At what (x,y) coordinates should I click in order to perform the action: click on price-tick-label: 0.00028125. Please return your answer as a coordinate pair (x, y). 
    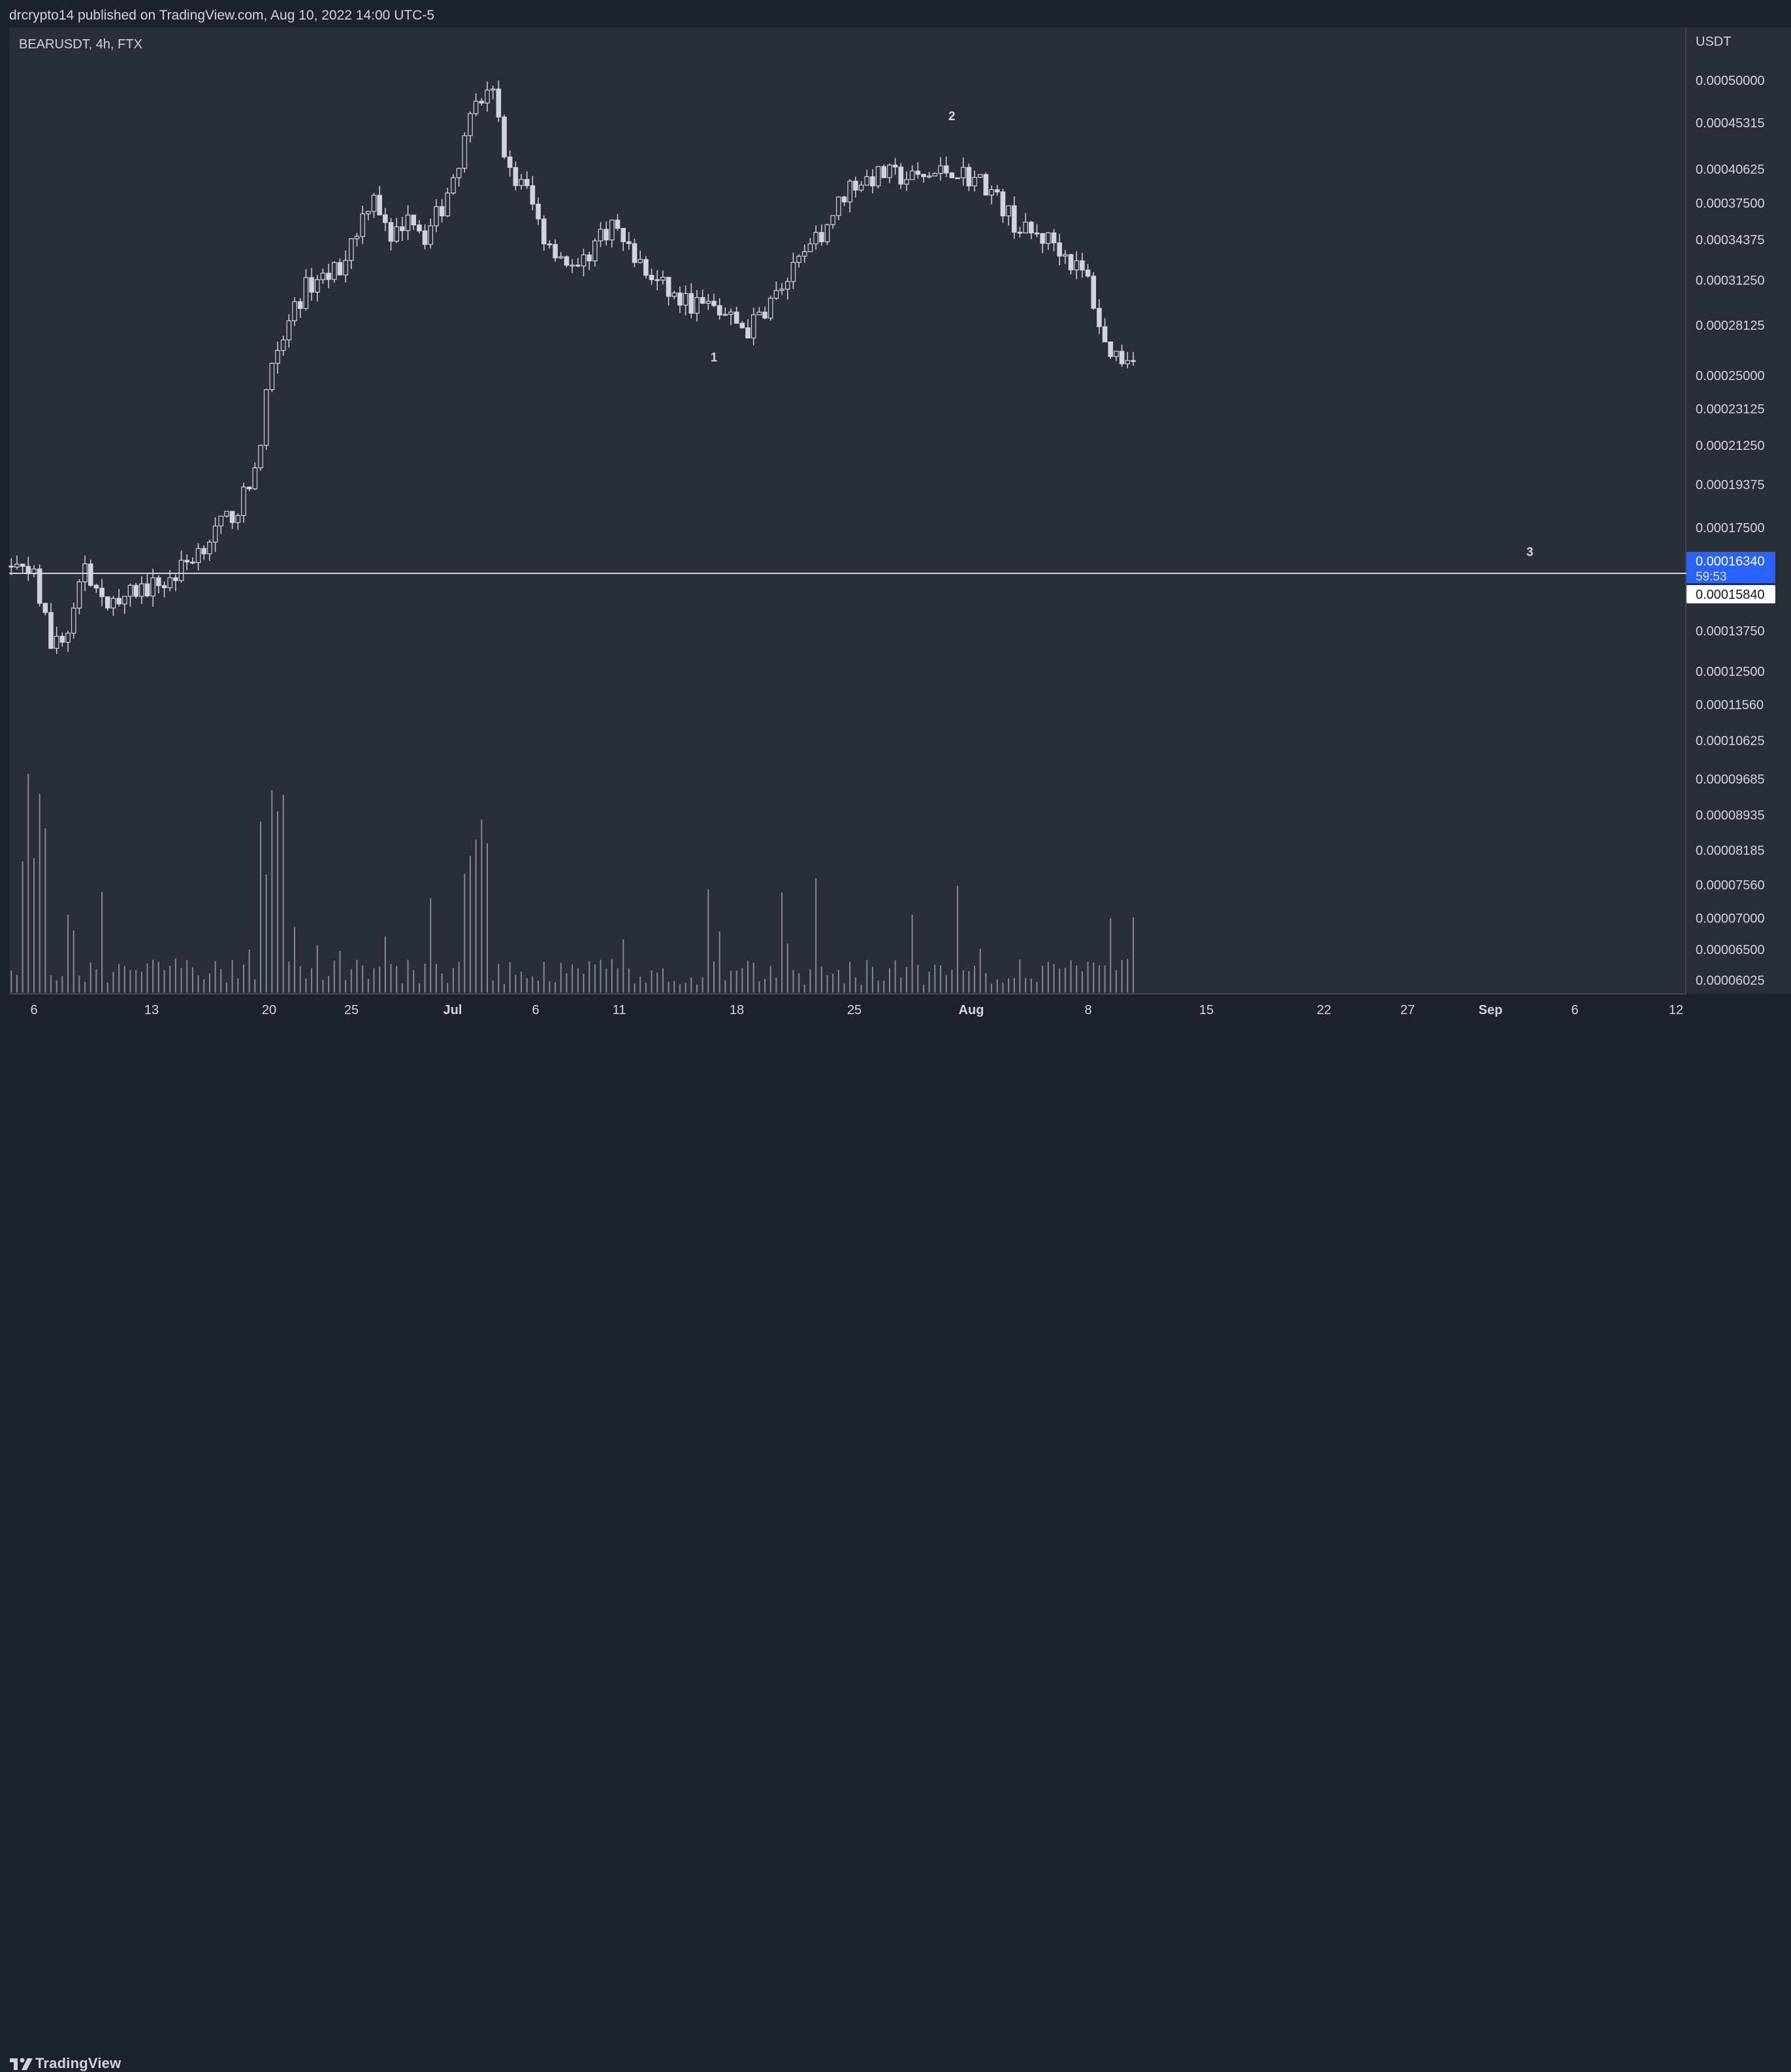
    Looking at the image, I should click on (1730, 326).